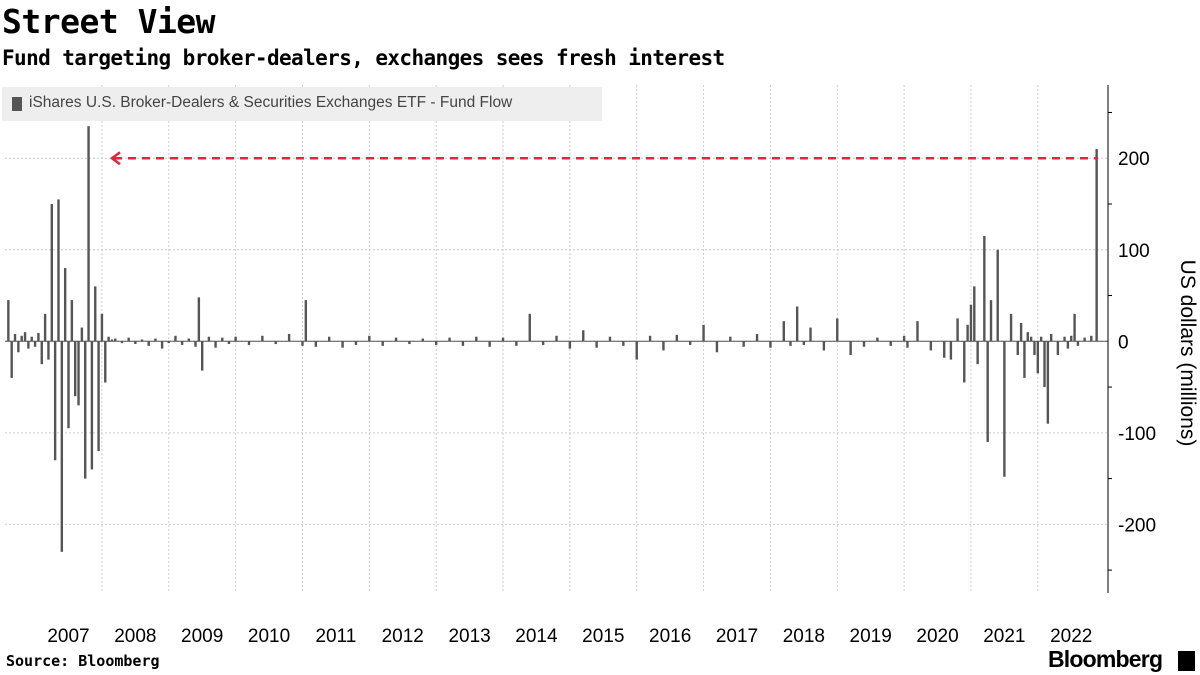 The height and width of the screenshot is (675, 1200). What do you see at coordinates (1134, 251) in the screenshot?
I see `y-tick-label: 100` at bounding box center [1134, 251].